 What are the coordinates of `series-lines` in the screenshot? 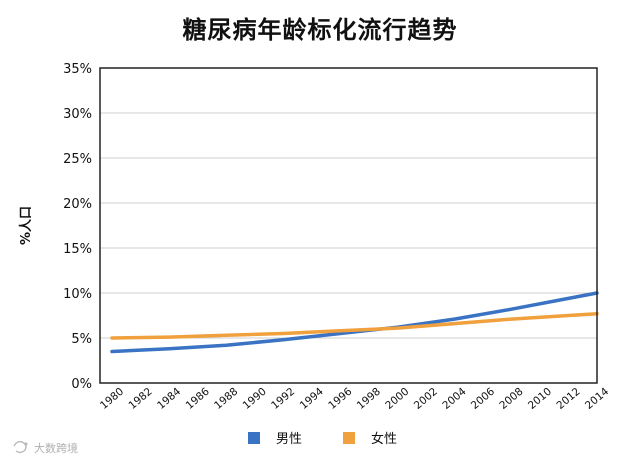 It's located at (354, 322).